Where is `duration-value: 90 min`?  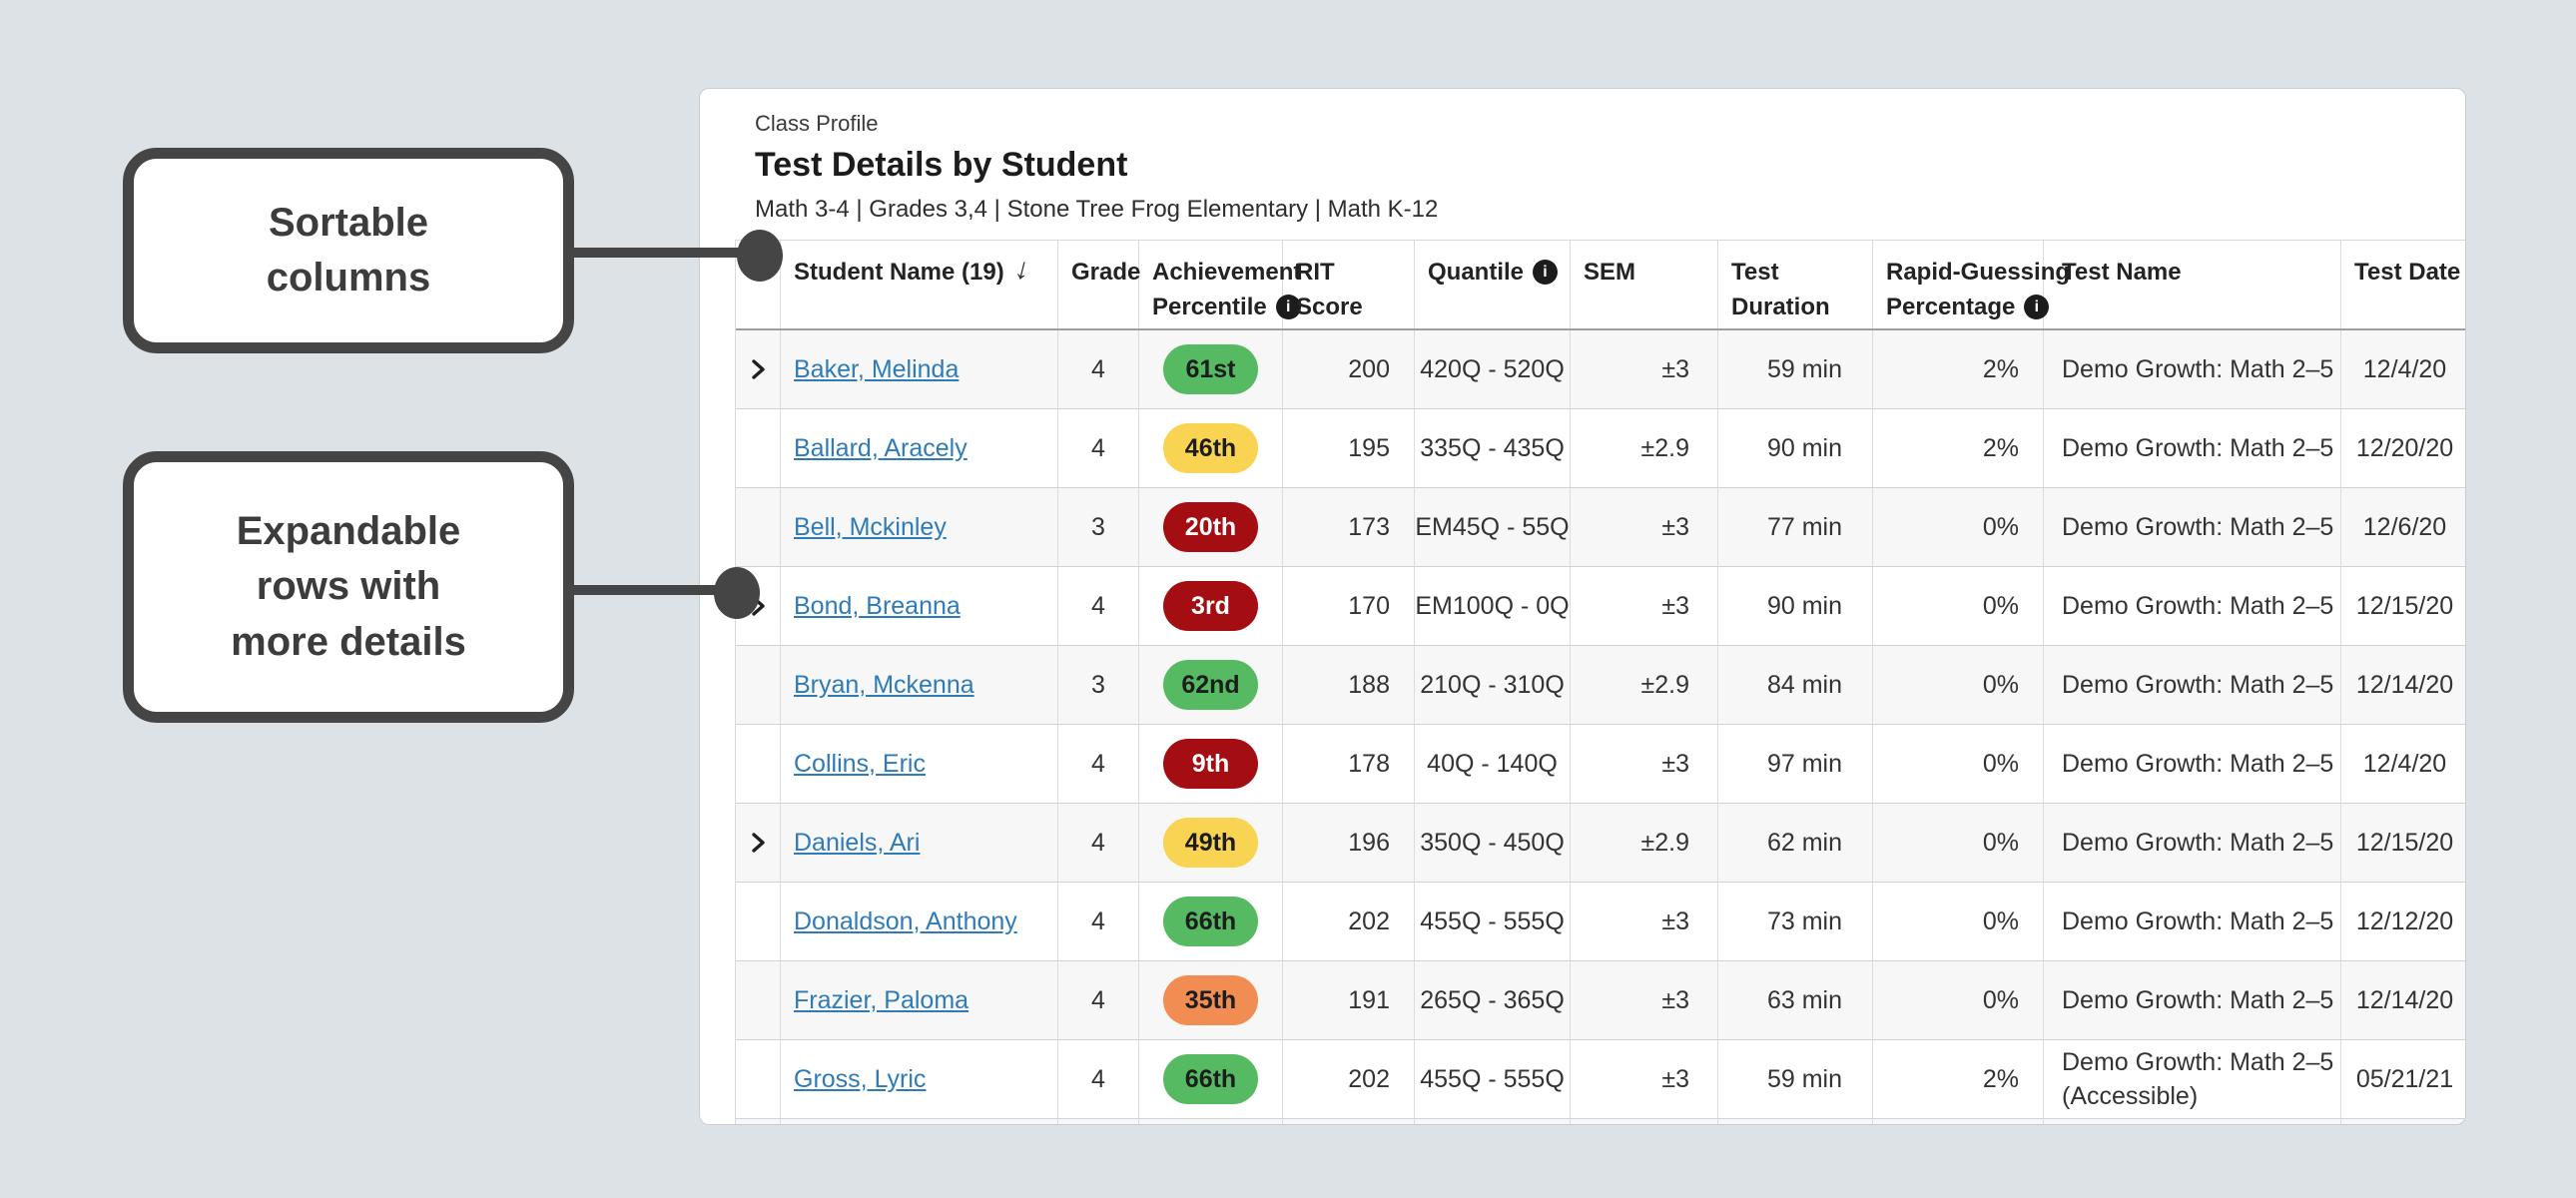 duration-value: 90 min is located at coordinates (1804, 447).